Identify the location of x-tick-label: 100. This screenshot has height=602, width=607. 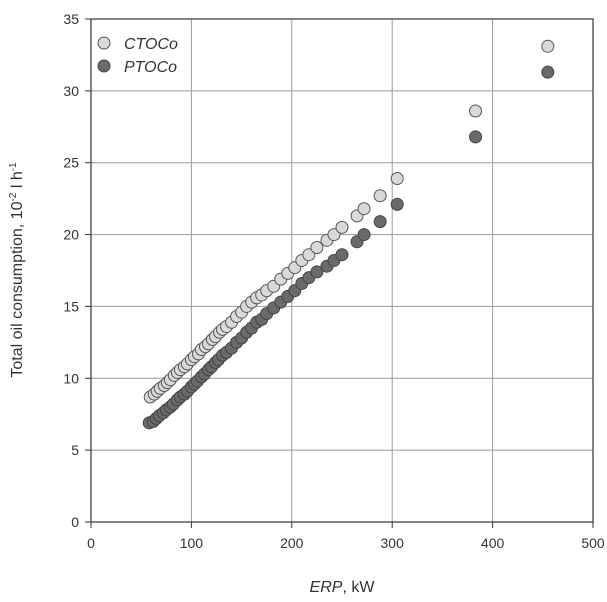
(192, 543).